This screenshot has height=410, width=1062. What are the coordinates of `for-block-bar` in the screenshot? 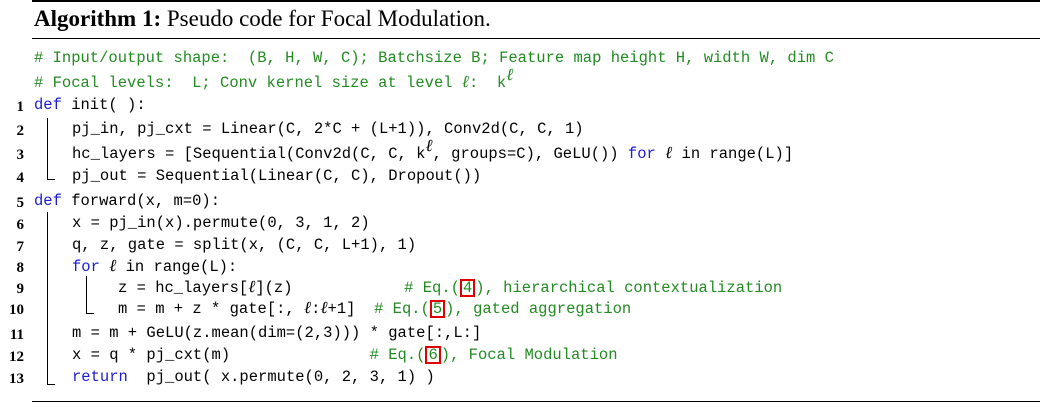 It's located at (87, 295).